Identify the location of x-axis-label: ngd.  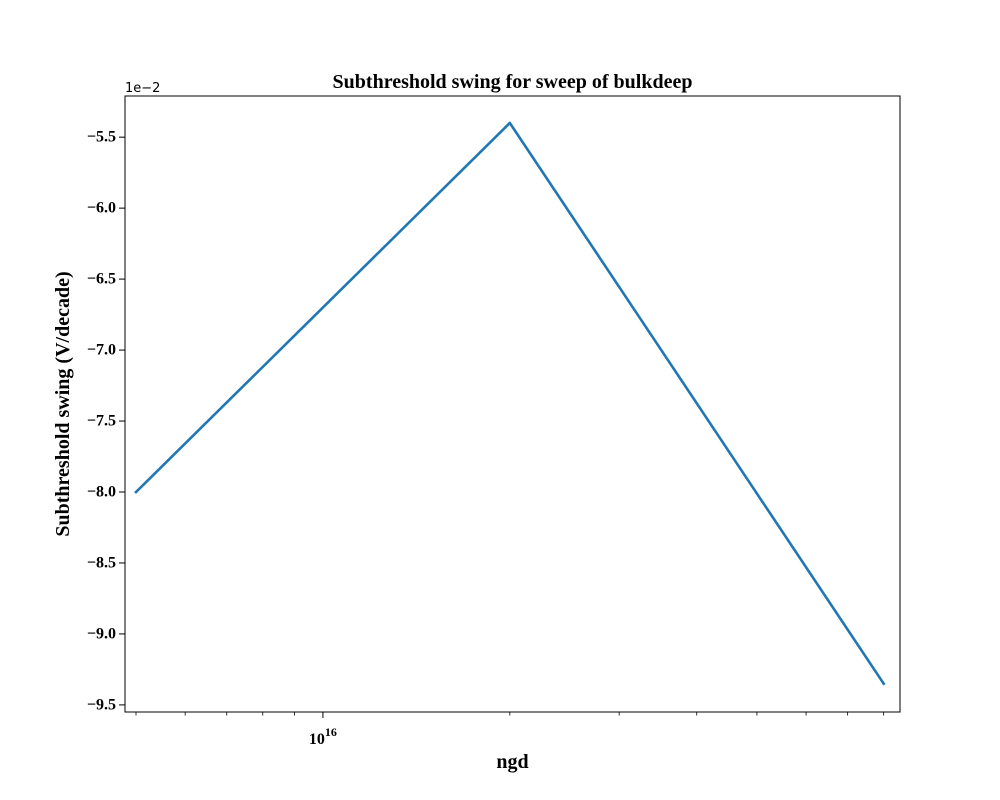
(512, 762).